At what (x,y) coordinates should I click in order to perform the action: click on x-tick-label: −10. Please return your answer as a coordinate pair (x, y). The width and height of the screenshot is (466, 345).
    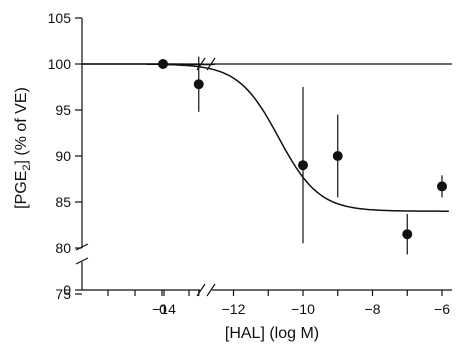
    Looking at the image, I should click on (303, 309).